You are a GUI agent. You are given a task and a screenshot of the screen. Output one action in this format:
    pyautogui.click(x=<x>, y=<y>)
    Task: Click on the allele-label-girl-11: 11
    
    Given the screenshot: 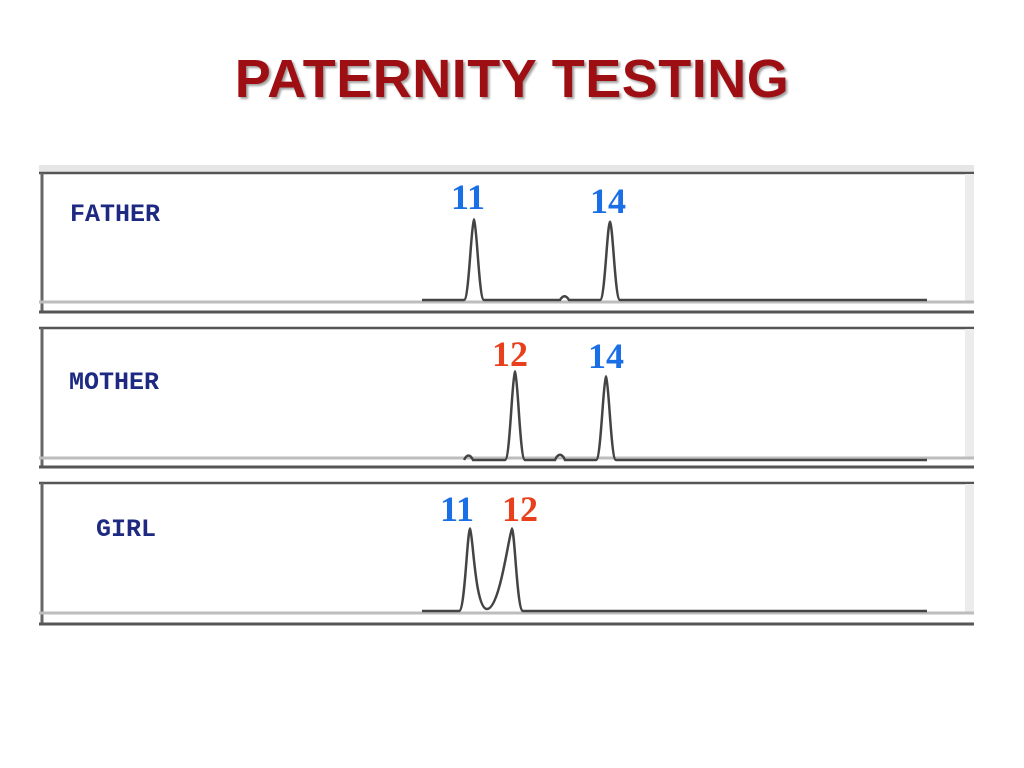 What is the action you would take?
    pyautogui.click(x=457, y=509)
    